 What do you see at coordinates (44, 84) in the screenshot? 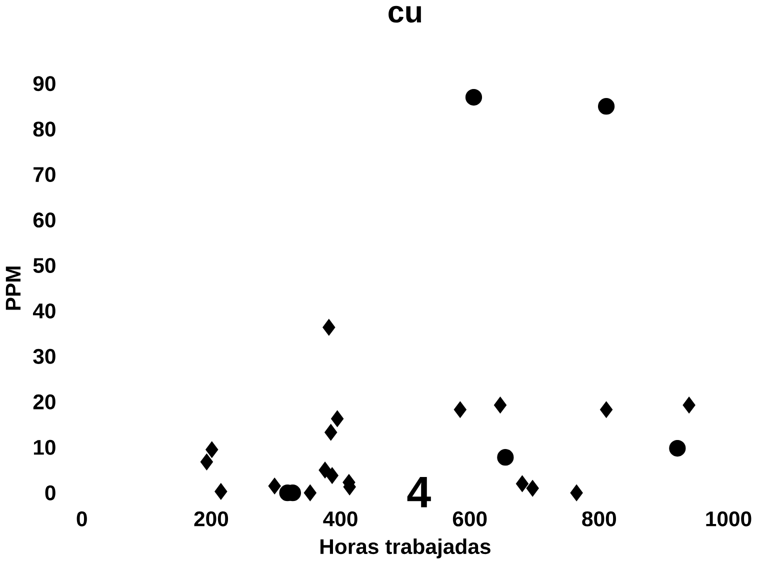
I see `y-tick-label: 90` at bounding box center [44, 84].